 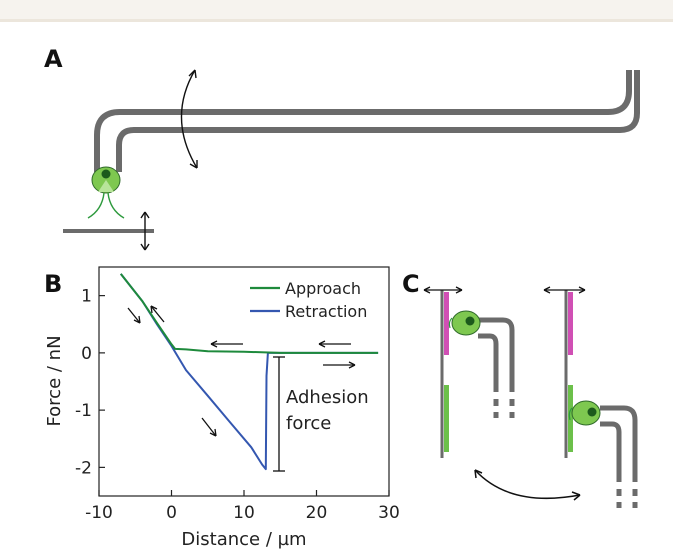 I want to click on y-tick-label: 0, so click(x=86, y=354).